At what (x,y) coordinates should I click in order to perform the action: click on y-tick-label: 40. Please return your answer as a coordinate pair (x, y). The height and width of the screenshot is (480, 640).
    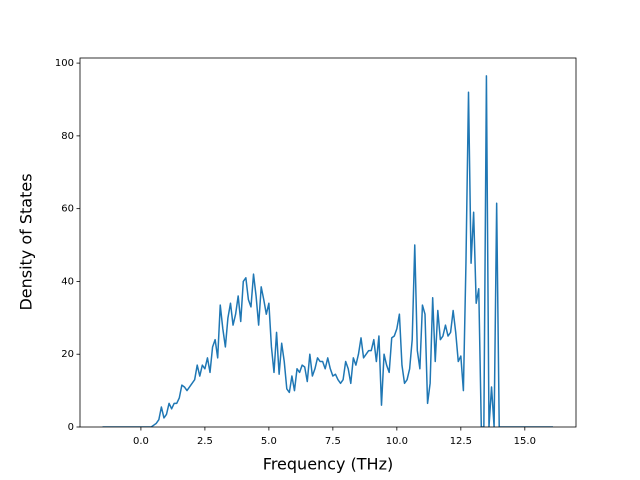
    Looking at the image, I should click on (67, 281).